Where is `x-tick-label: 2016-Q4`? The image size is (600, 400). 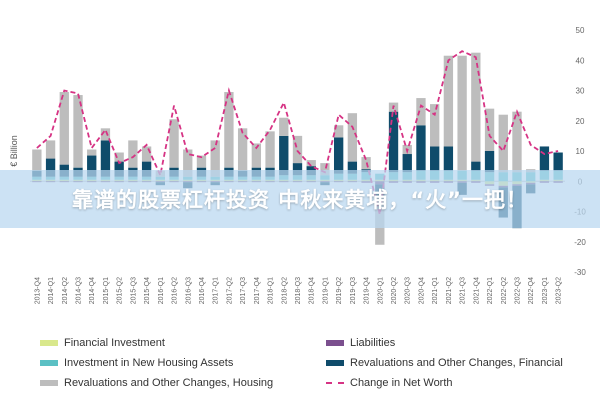 x-tick-label: 2016-Q4 is located at coordinates (202, 290).